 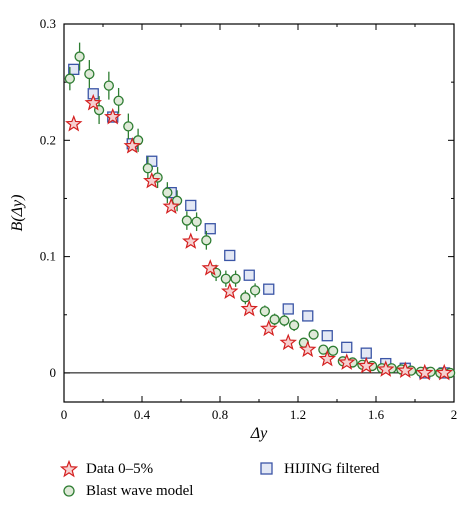 What do you see at coordinates (220, 414) in the screenshot?
I see `x-tick-label: 0.8` at bounding box center [220, 414].